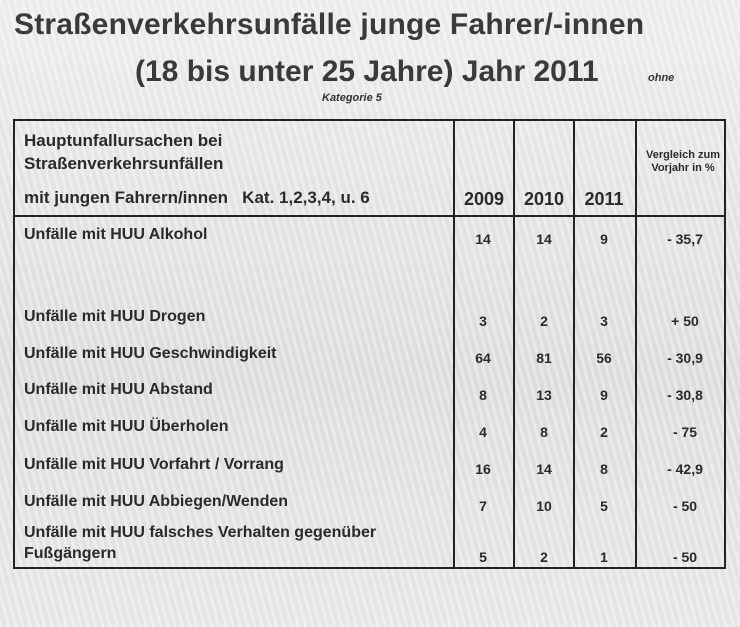 The image size is (740, 627). I want to click on cell-change: - 30,9, so click(685, 358).